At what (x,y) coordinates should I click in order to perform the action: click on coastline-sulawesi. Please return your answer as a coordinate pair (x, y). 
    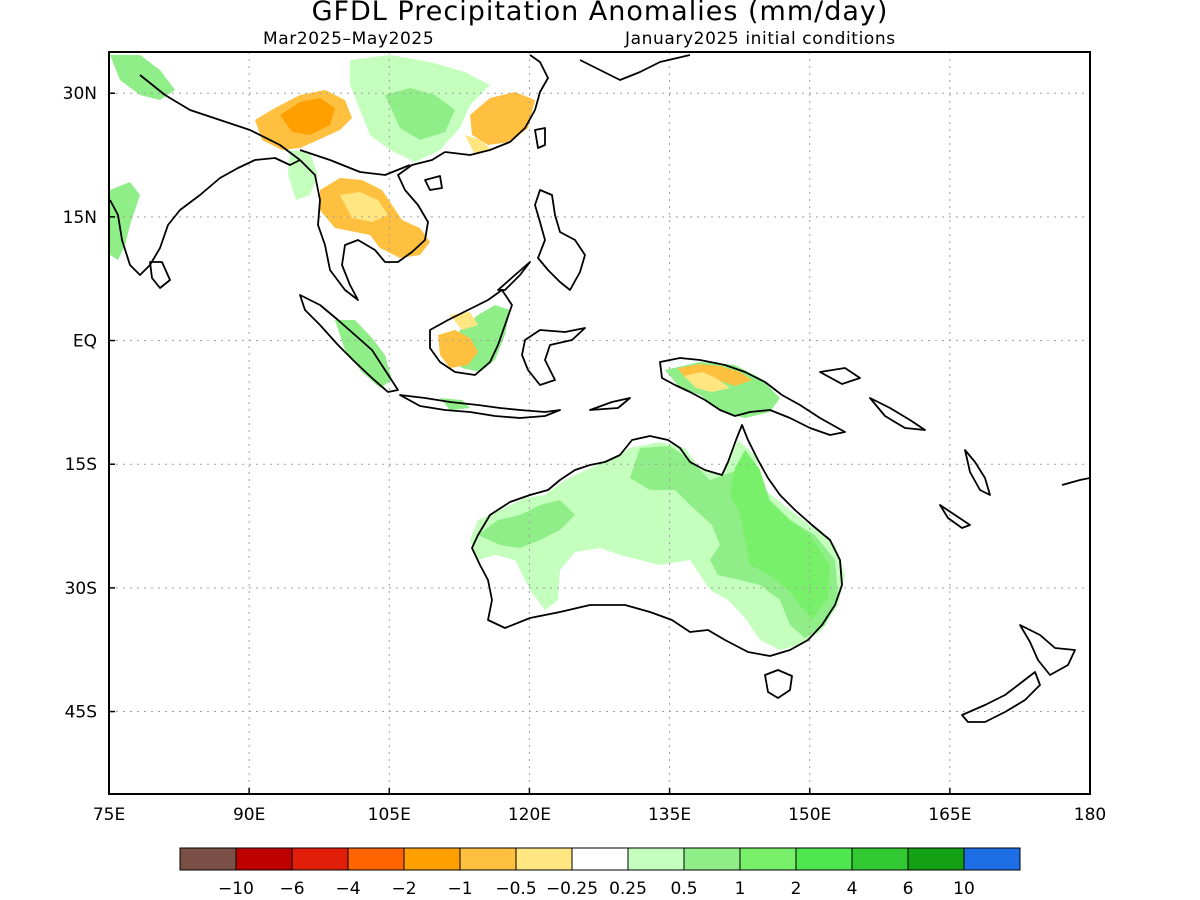
    Looking at the image, I should click on (553, 356).